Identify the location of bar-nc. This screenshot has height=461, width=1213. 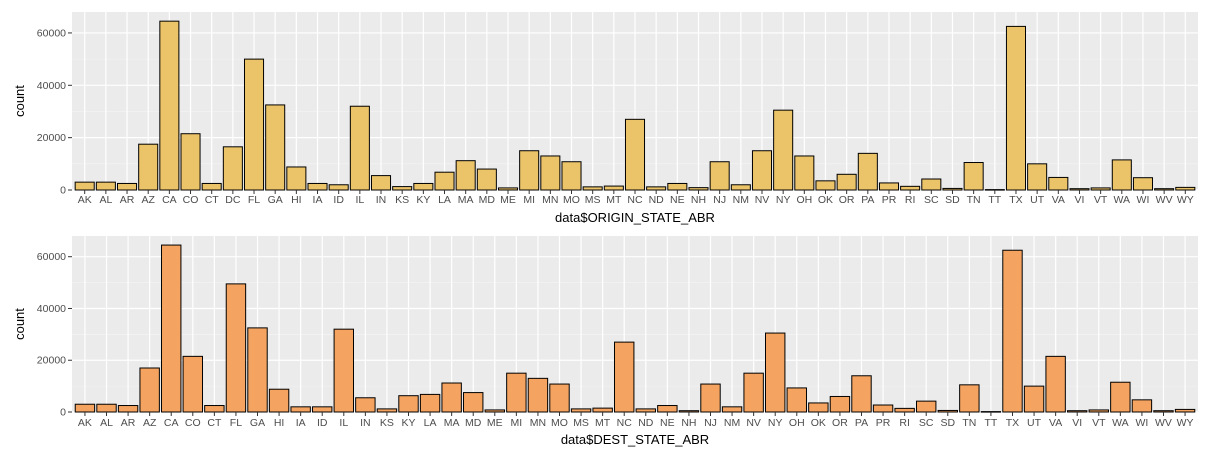
(635, 154).